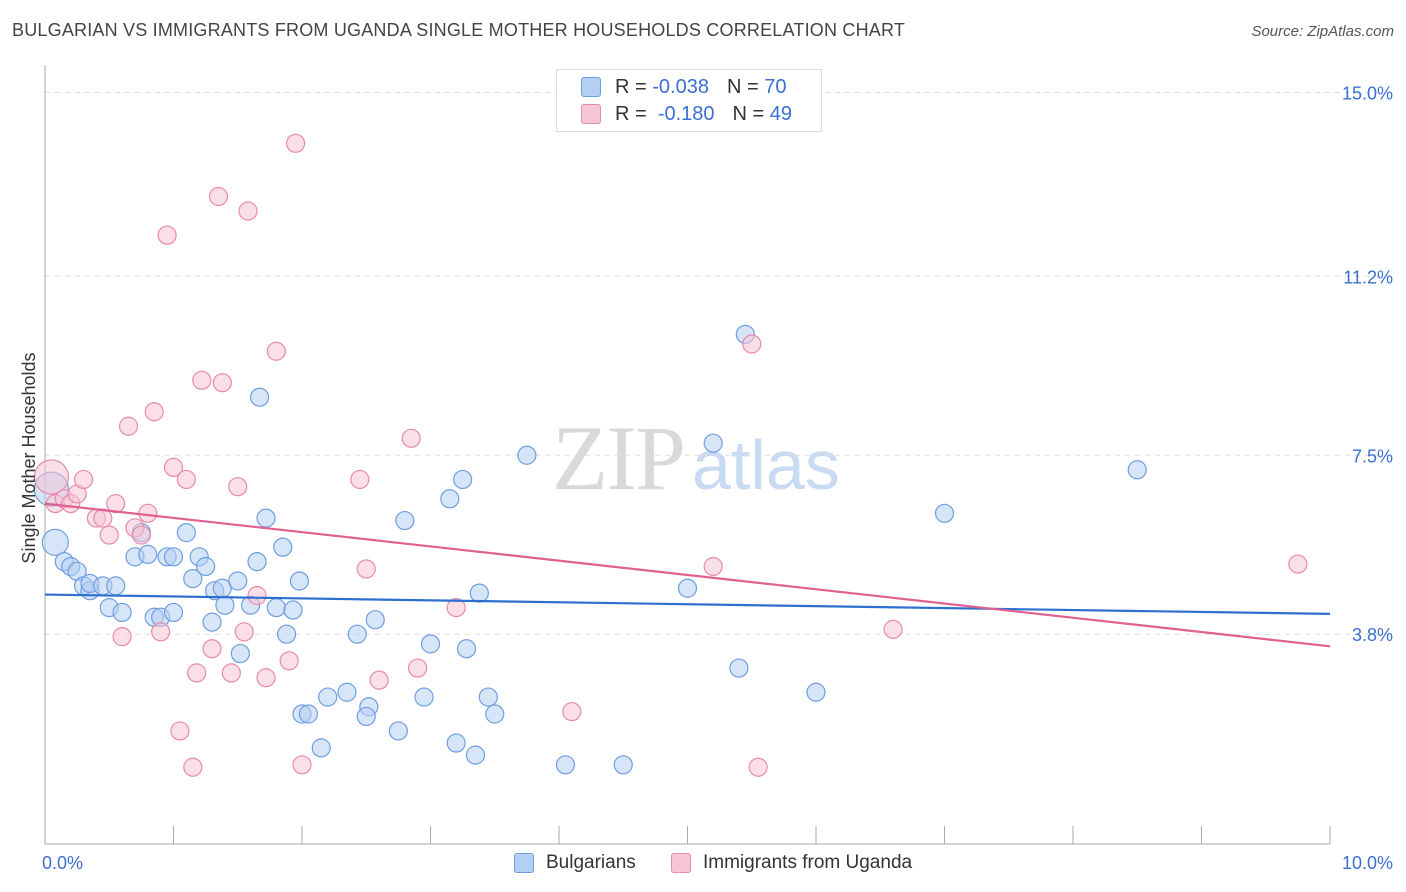  What do you see at coordinates (748, 113) in the screenshot?
I see `legend-n-label: N =` at bounding box center [748, 113].